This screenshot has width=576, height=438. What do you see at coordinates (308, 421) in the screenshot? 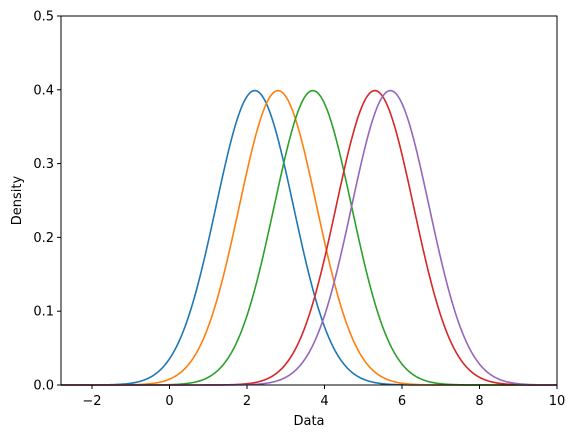
I see `x-axis-label: Data` at bounding box center [308, 421].